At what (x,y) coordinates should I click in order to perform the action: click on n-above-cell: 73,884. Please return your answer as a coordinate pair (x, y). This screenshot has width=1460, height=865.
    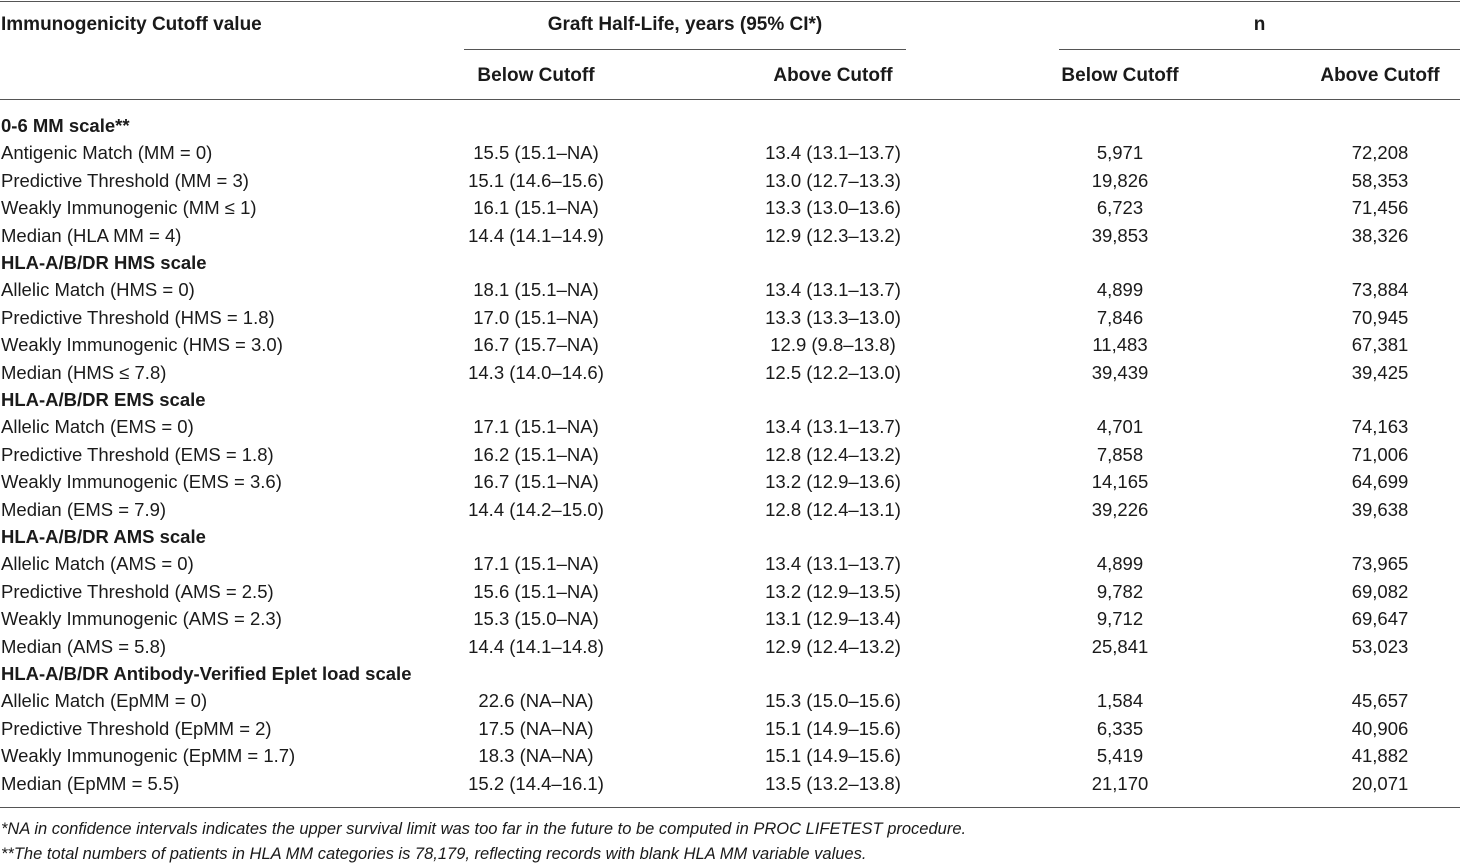
    Looking at the image, I should click on (1380, 290).